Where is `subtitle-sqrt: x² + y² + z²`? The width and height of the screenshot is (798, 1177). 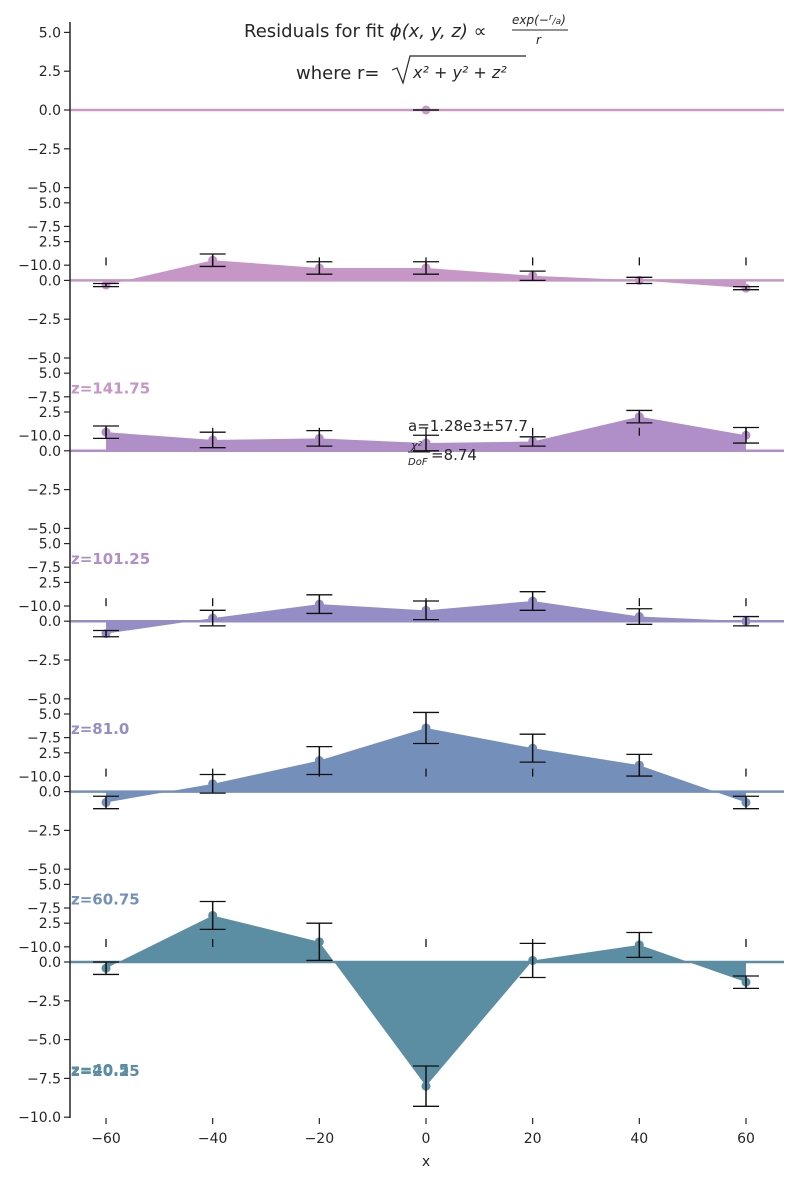
subtitle-sqrt: x² + y² + z² is located at coordinates (458, 70).